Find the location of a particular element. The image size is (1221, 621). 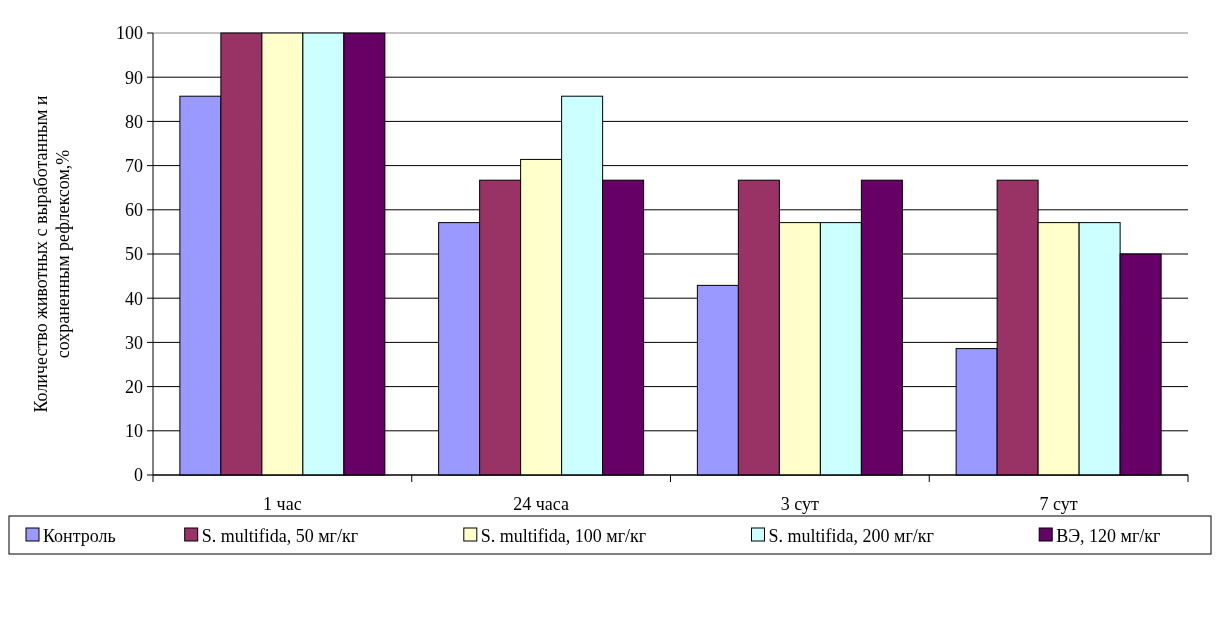

y-tick-label: 20 is located at coordinates (134, 386).